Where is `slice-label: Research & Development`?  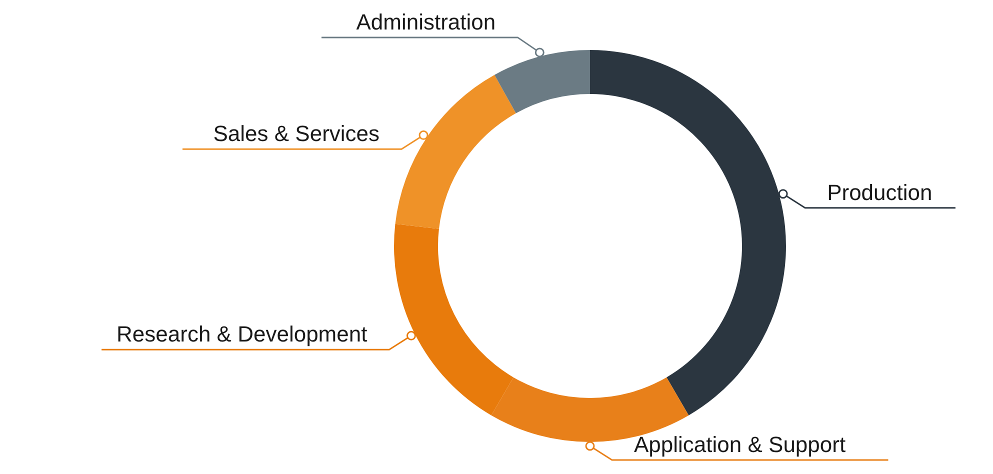
slice-label: Research & Development is located at coordinates (242, 334).